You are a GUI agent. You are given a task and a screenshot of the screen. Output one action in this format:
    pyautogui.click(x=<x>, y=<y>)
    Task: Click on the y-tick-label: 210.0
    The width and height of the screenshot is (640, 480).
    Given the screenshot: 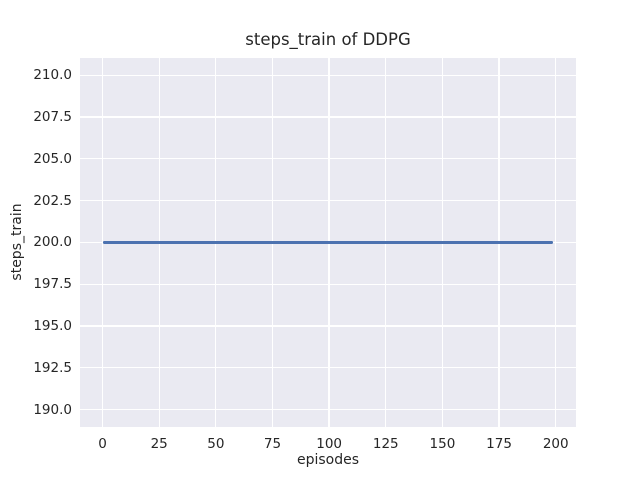 What is the action you would take?
    pyautogui.click(x=52, y=75)
    